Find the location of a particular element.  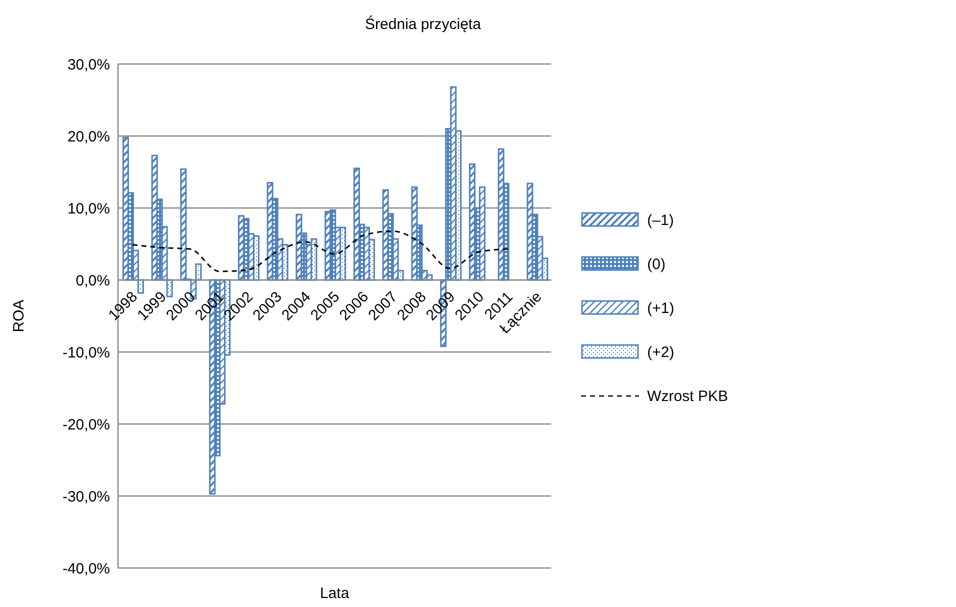

x-axis-title: Lata is located at coordinates (335, 593).